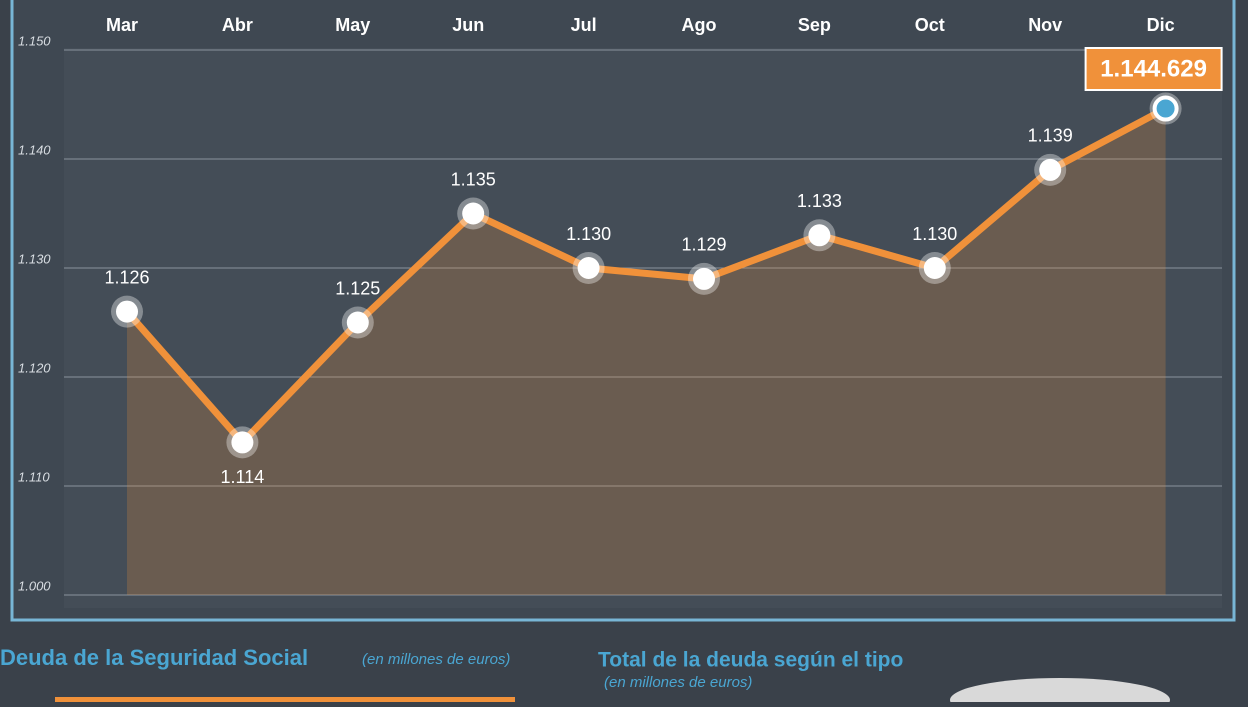 Image resolution: width=1248 pixels, height=707 pixels. I want to click on x-tick-label: Nov, so click(1045, 25).